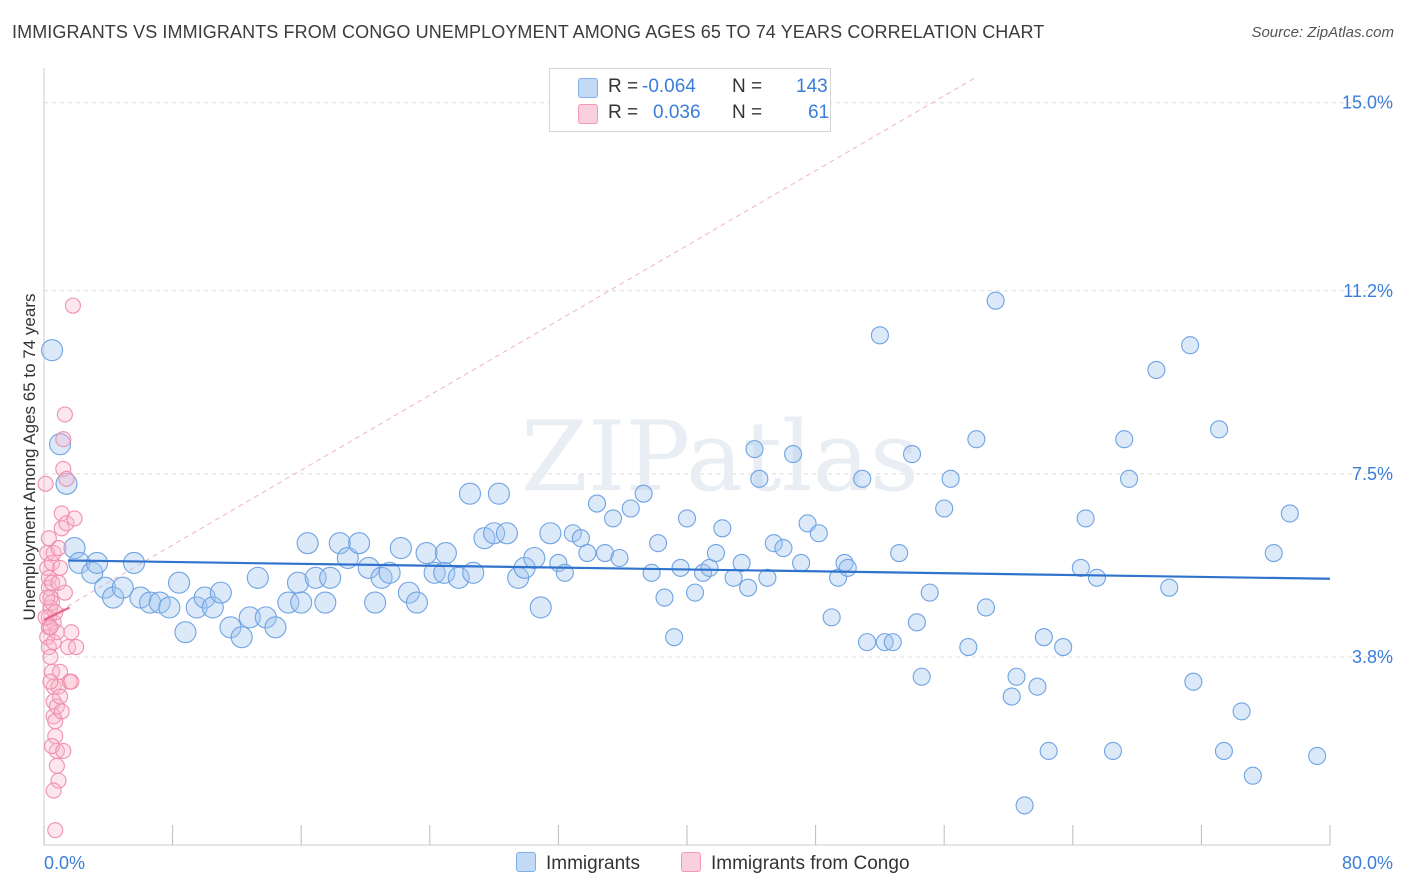  I want to click on legend-r-value: 0.036, so click(677, 112).